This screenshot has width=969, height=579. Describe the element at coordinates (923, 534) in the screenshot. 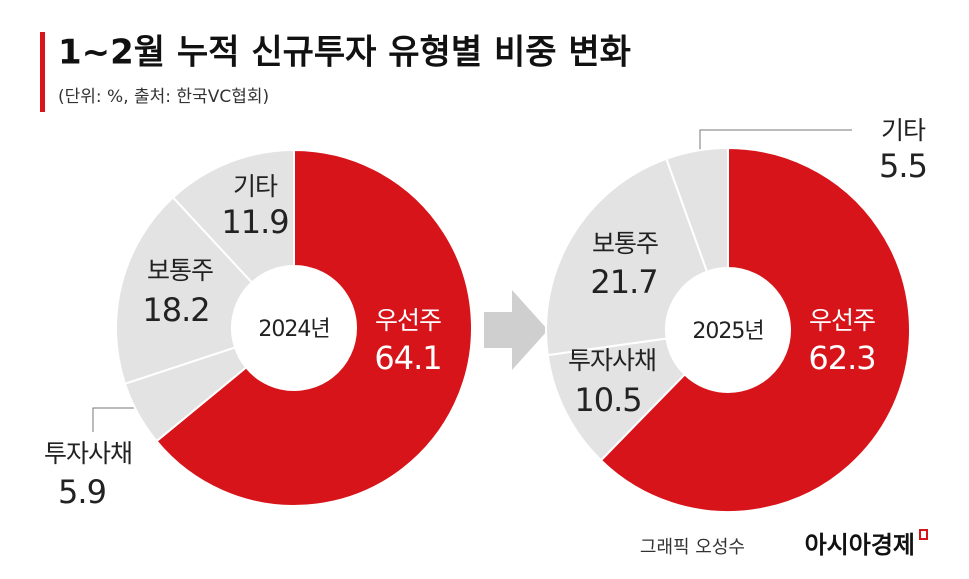

I see `brand-mark` at that location.